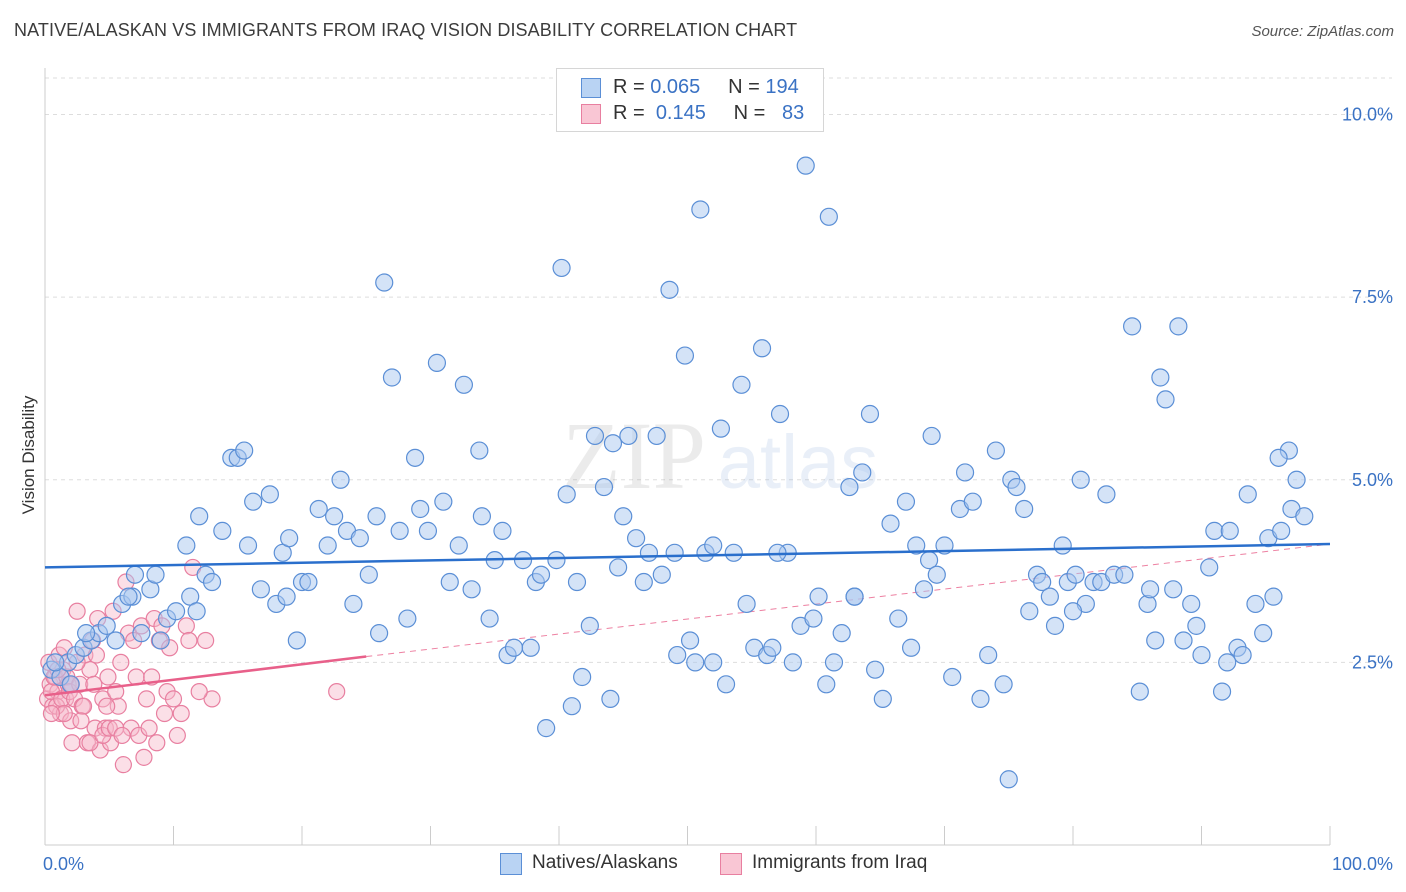 The height and width of the screenshot is (892, 1406). I want to click on y-tick-label: 5.0%, so click(1372, 480).